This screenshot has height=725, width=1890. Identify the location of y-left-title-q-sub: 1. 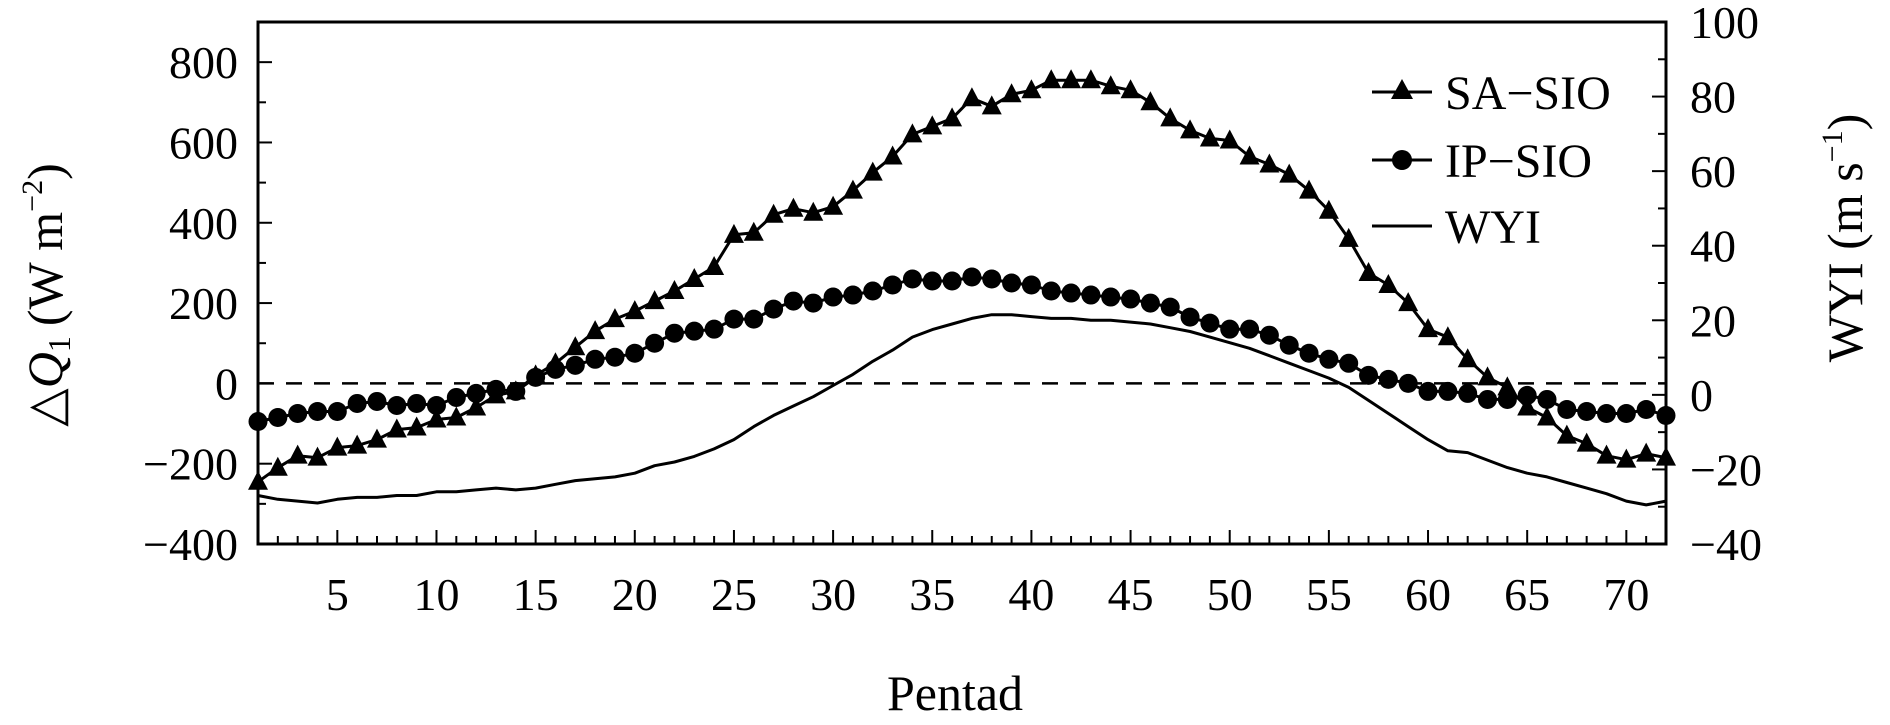
(59, 344).